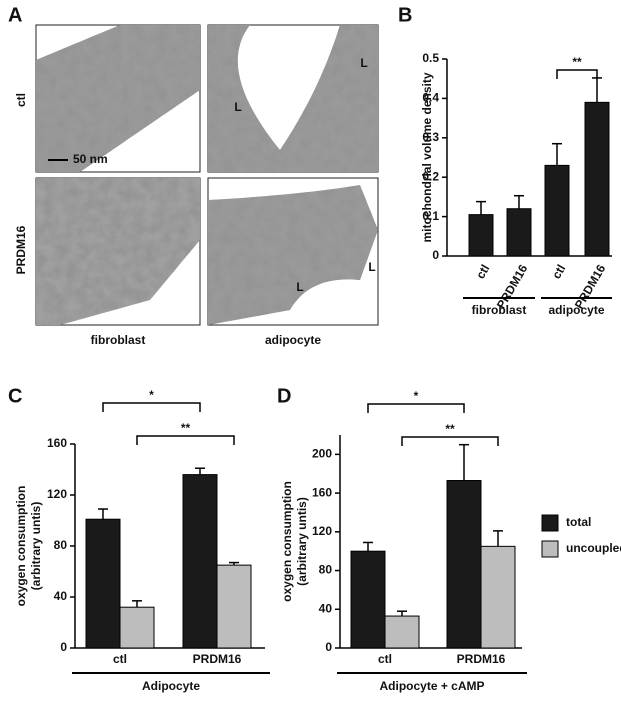 The height and width of the screenshot is (702, 621). Describe the element at coordinates (430, 137) in the screenshot. I see `y-tick-label: 0.3` at that location.